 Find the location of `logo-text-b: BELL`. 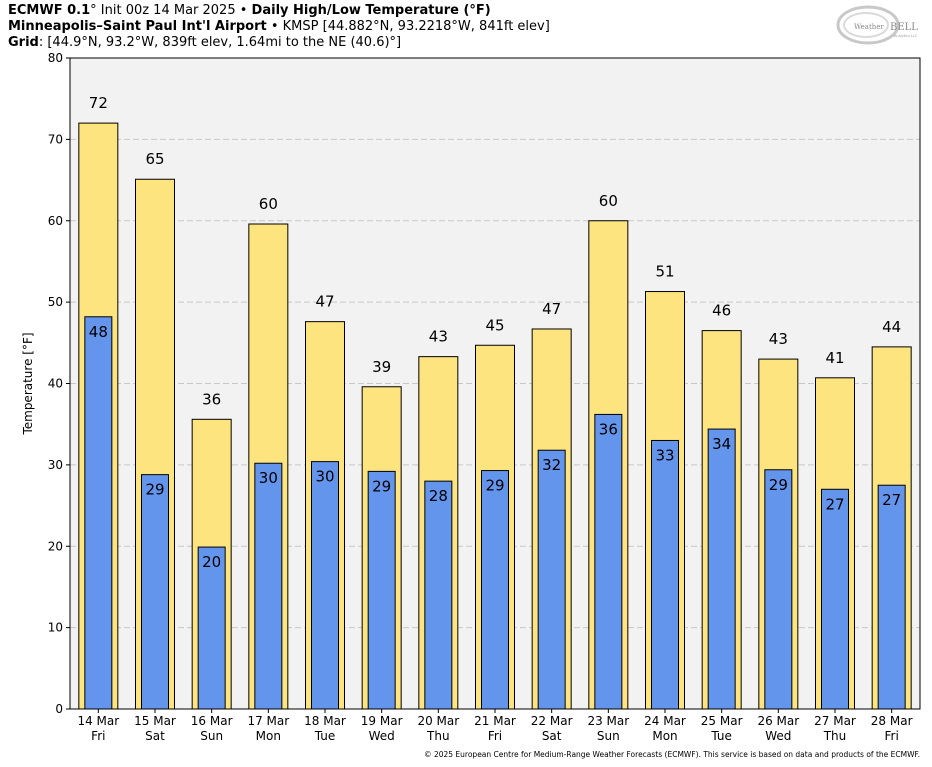

logo-text-b: BELL is located at coordinates (904, 27).